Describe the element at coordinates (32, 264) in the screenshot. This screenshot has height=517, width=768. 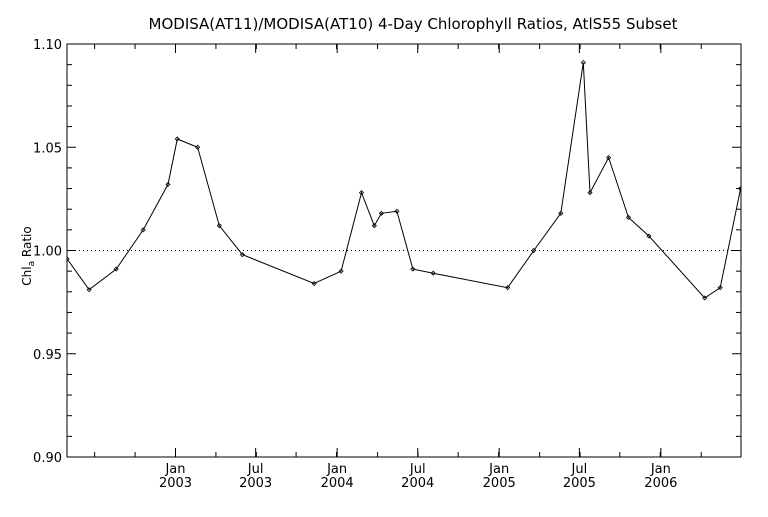
I see `y-axis-label-subscript: a` at that location.